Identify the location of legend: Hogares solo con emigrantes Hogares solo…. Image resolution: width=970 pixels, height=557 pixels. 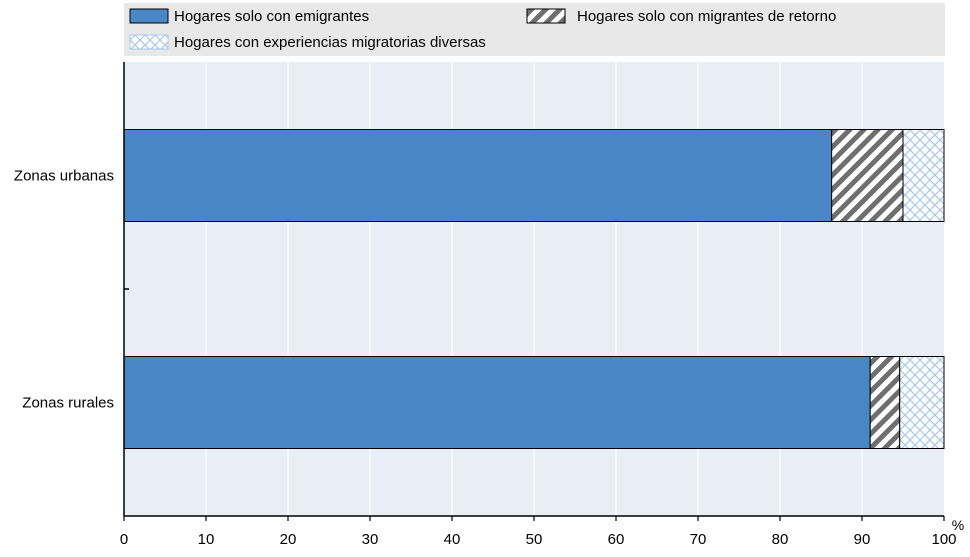
(534, 29).